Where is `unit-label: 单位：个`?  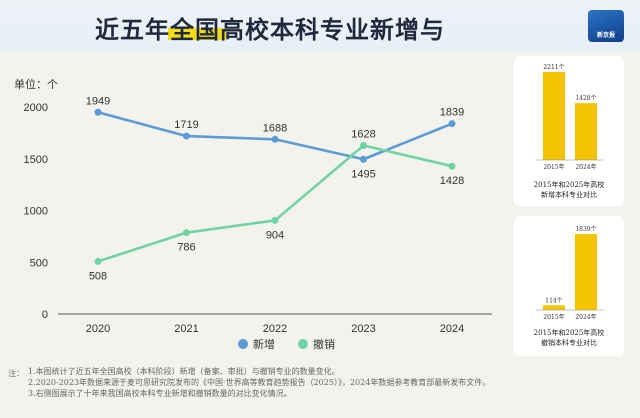 unit-label: 单位：个 is located at coordinates (36, 84).